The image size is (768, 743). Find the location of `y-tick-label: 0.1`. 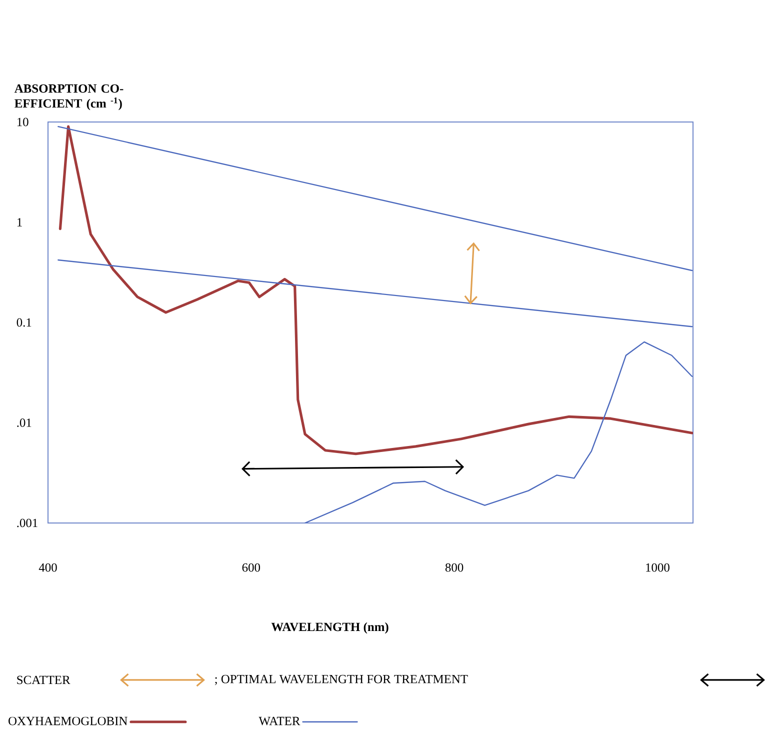

y-tick-label: 0.1 is located at coordinates (24, 322).